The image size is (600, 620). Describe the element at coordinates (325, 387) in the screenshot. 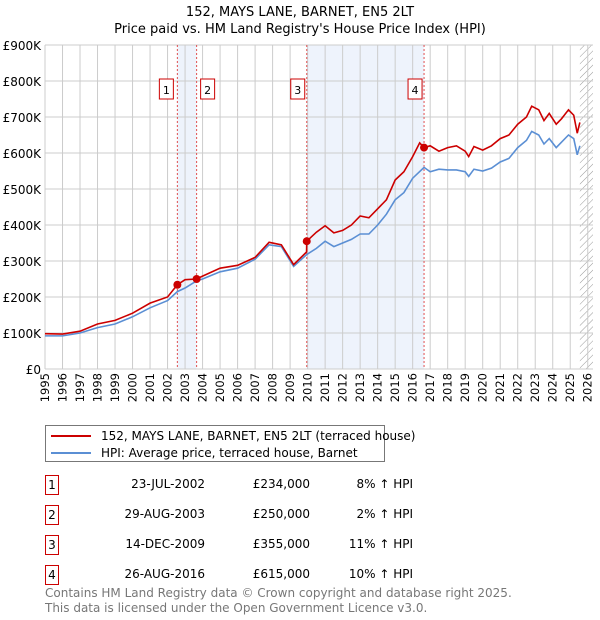

I see `x-tick-label: 2011` at that location.